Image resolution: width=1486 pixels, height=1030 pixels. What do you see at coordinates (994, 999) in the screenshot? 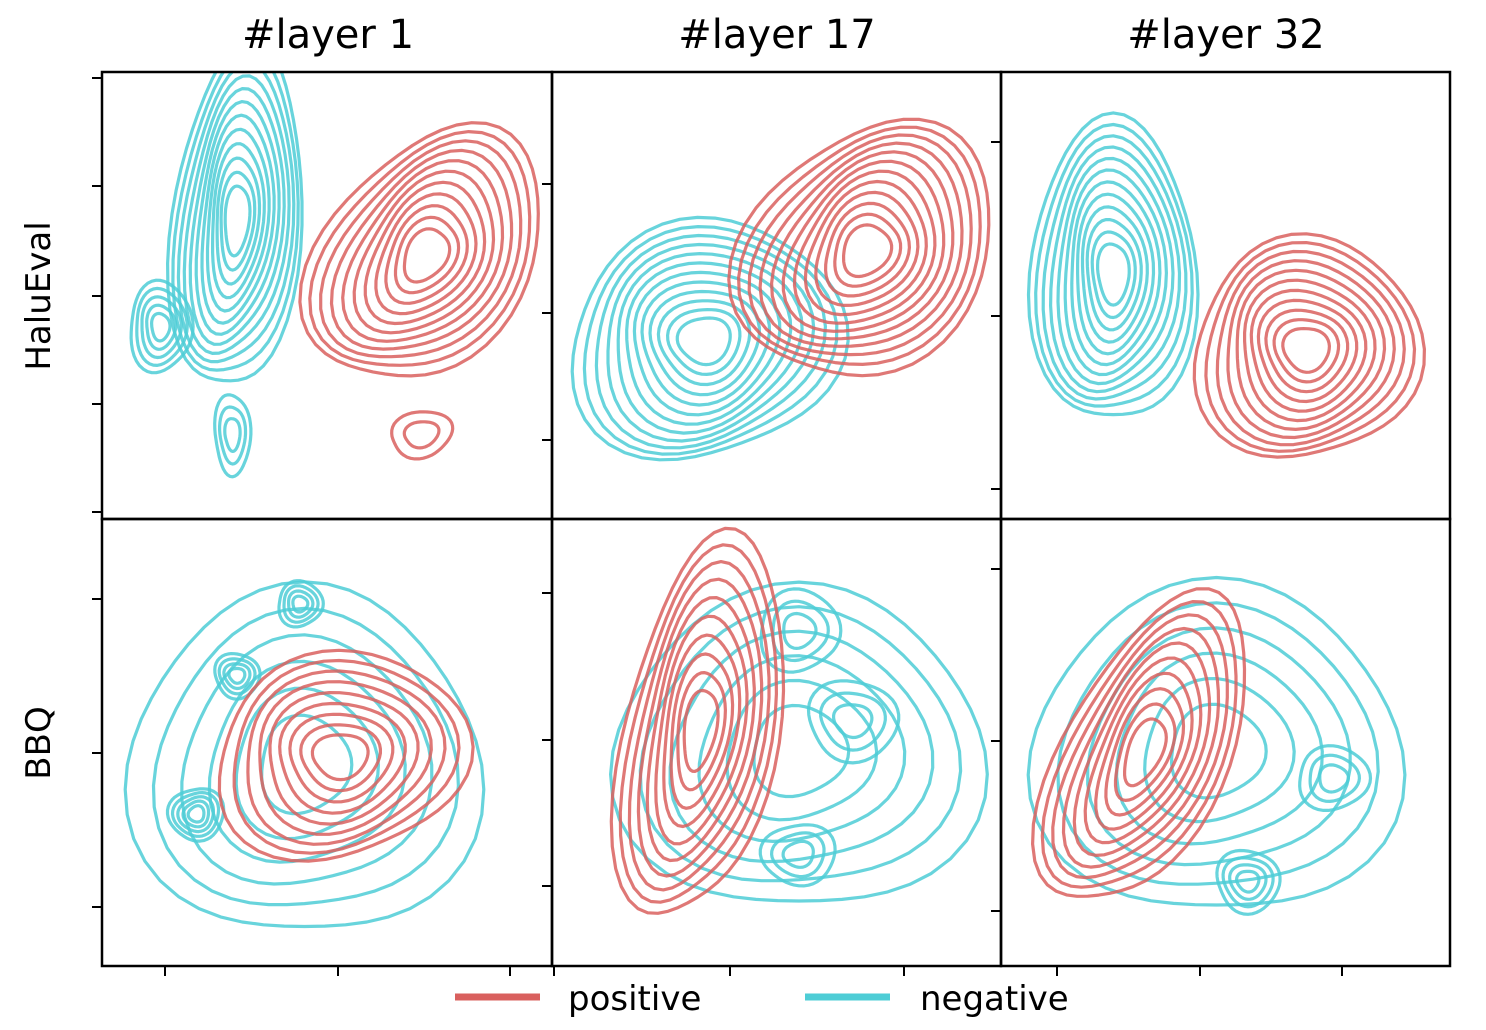
I see `legend-negative-label: negative` at bounding box center [994, 999].